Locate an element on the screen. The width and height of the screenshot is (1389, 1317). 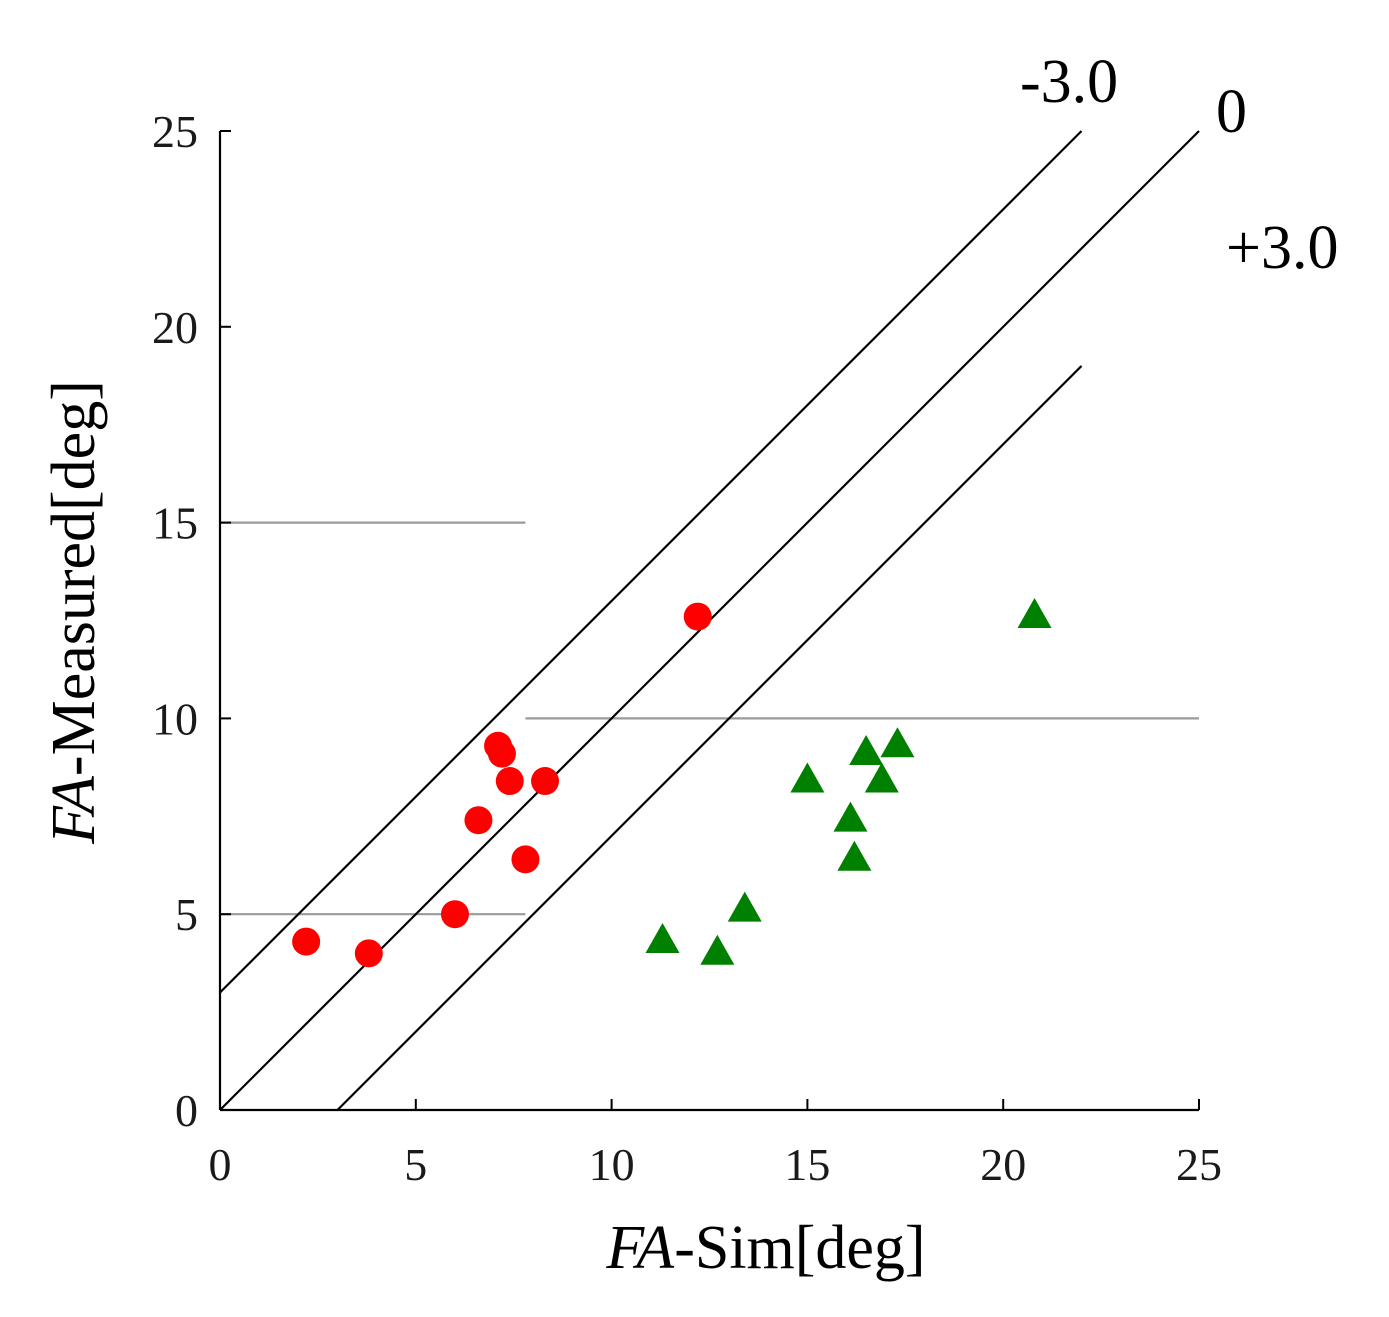
y-tick-label-0: 0 is located at coordinates (186, 1110).